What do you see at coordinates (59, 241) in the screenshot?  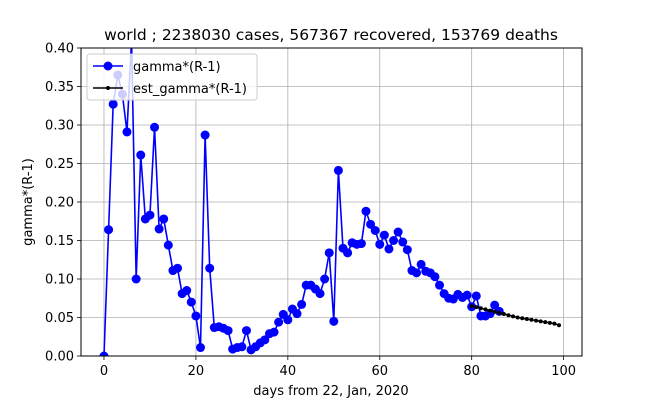 I see `y-tick-label: 0.15` at bounding box center [59, 241].